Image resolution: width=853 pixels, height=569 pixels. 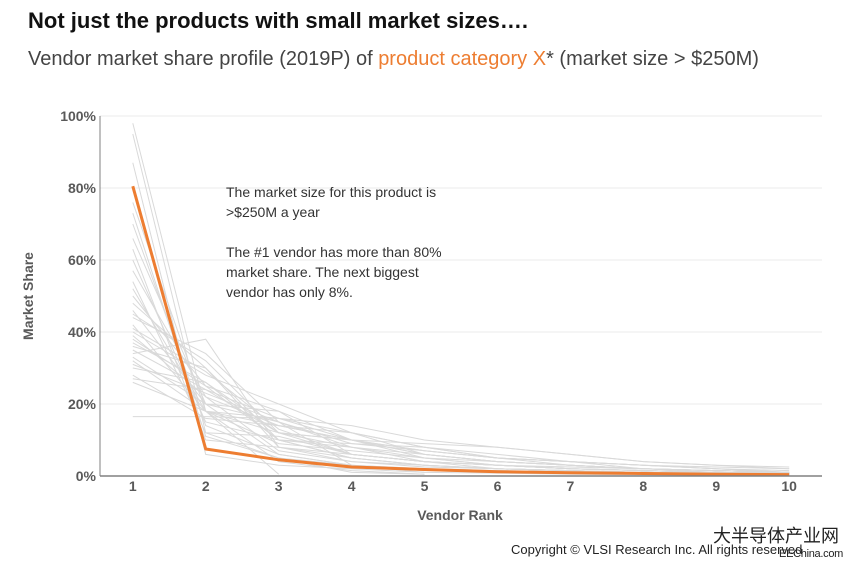 I want to click on x-tick-label-4: 4, so click(x=352, y=486).